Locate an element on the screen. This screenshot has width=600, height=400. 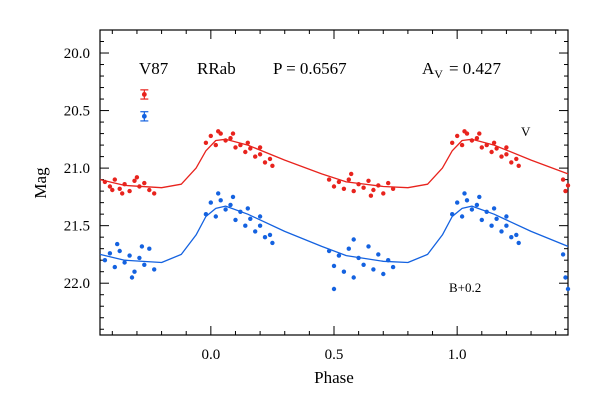
y-tick-label: 21.0 is located at coordinates (77, 169).